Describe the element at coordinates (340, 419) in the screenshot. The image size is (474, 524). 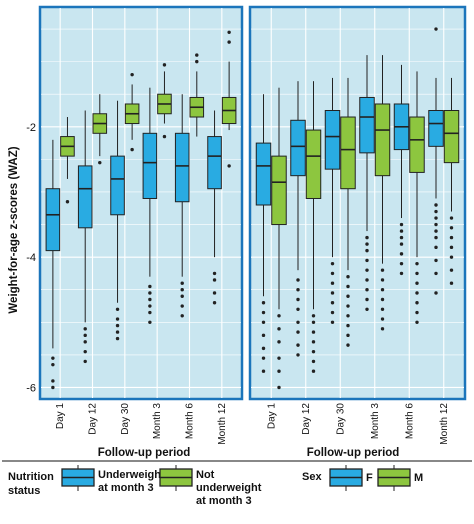
I see `x-tick-label: Day 30` at that location.